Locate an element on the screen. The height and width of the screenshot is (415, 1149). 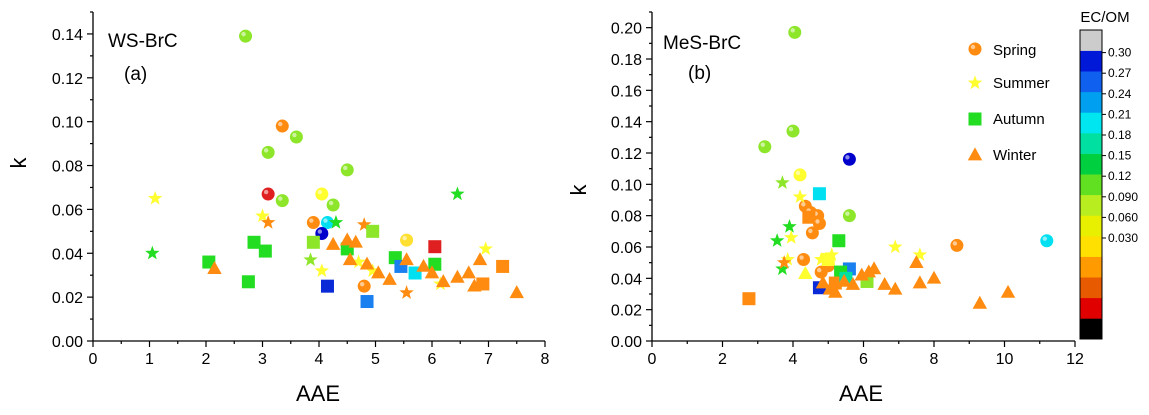
panel-b-y-tick-label: 0.08 is located at coordinates (626, 217).